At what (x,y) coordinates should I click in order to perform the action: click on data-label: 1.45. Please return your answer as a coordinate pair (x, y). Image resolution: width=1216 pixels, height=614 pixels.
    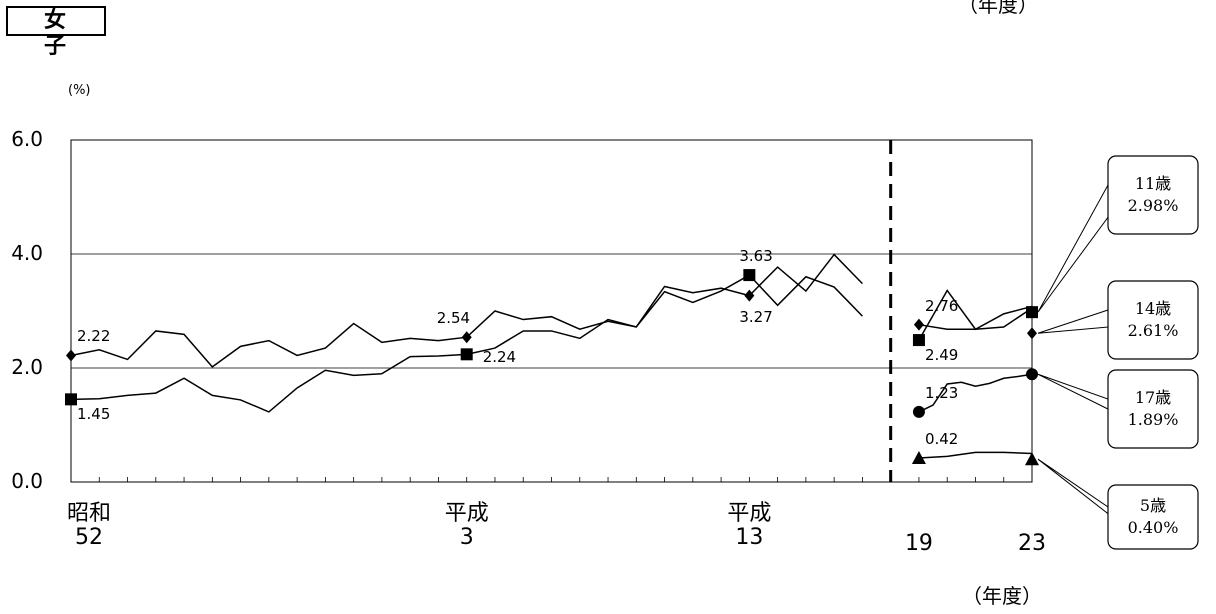
    Looking at the image, I should click on (94, 414).